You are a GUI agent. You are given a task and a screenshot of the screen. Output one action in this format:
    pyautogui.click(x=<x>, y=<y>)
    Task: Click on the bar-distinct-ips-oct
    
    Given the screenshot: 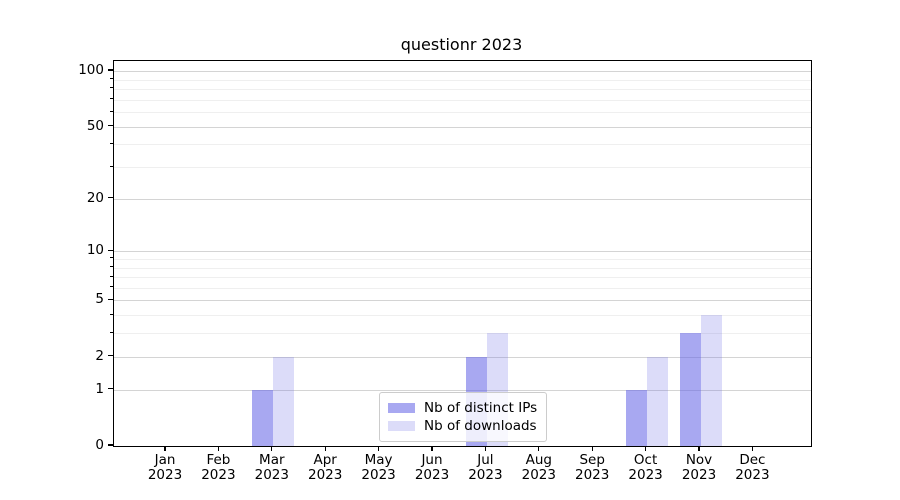 What is the action you would take?
    pyautogui.click(x=637, y=417)
    